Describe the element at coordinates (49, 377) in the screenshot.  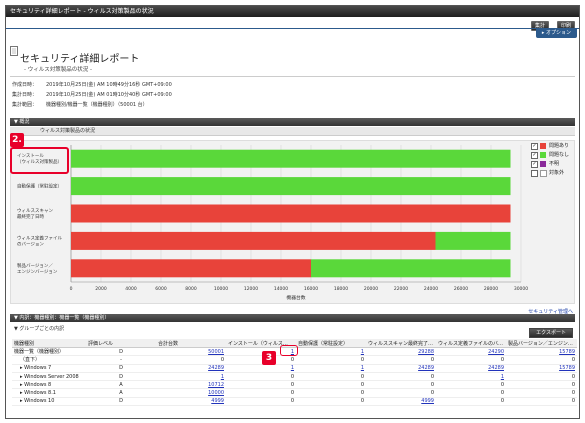
I see `row-name: ▸ Windows Server 2008` at that location.